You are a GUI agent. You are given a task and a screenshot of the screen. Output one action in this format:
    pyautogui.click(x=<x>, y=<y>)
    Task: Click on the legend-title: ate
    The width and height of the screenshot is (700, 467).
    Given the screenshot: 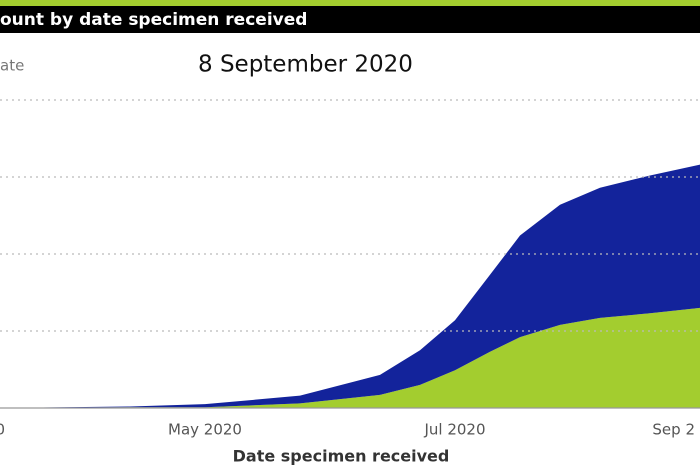 What is the action you would take?
    pyautogui.click(x=12, y=66)
    